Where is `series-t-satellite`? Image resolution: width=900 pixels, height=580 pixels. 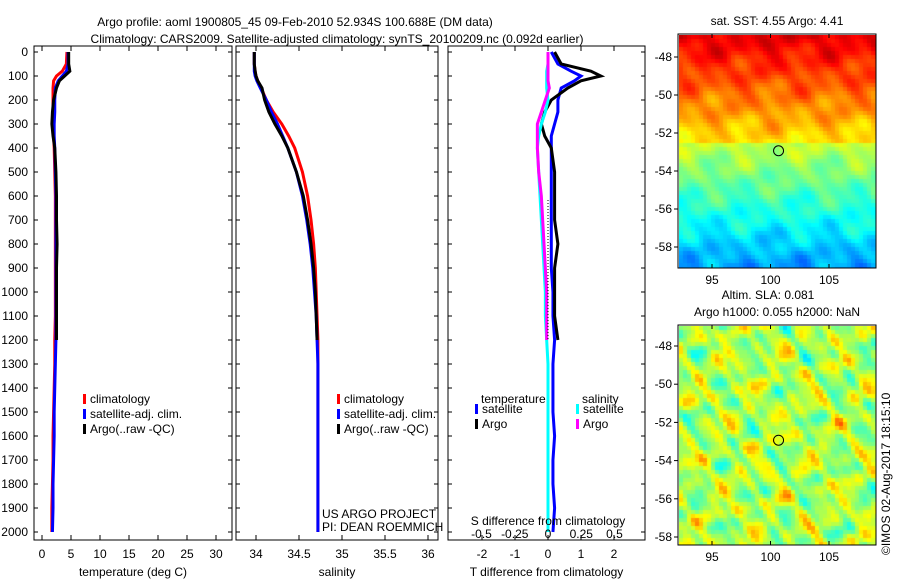 series-t-satellite is located at coordinates (566, 292).